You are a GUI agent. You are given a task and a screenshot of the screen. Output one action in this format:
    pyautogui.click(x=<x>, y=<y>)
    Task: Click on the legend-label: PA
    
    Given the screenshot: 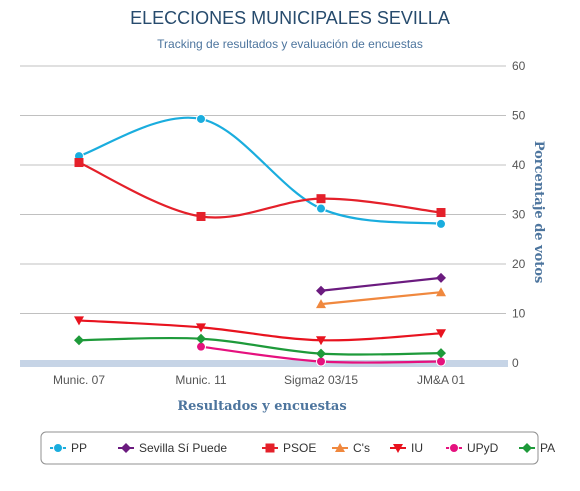 What is the action you would take?
    pyautogui.click(x=547, y=448)
    